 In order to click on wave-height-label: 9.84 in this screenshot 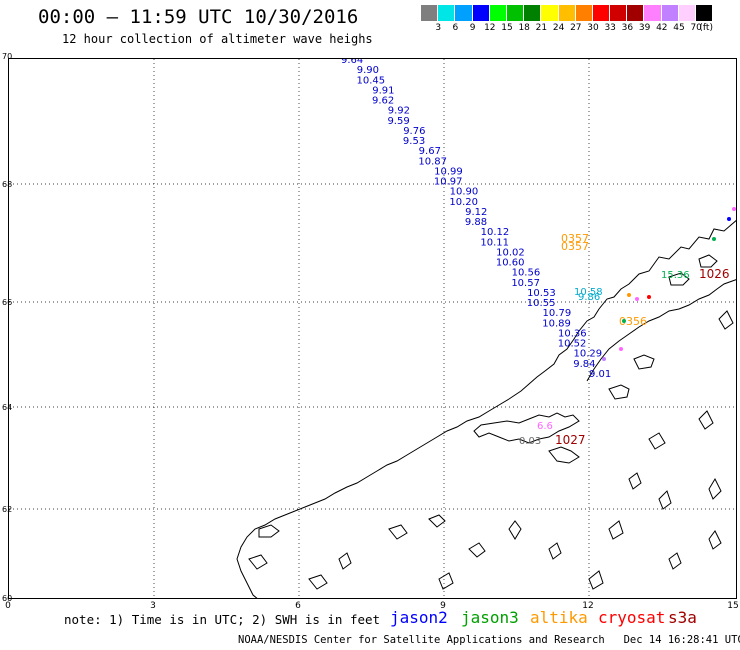, I will do `click(584, 364)`.